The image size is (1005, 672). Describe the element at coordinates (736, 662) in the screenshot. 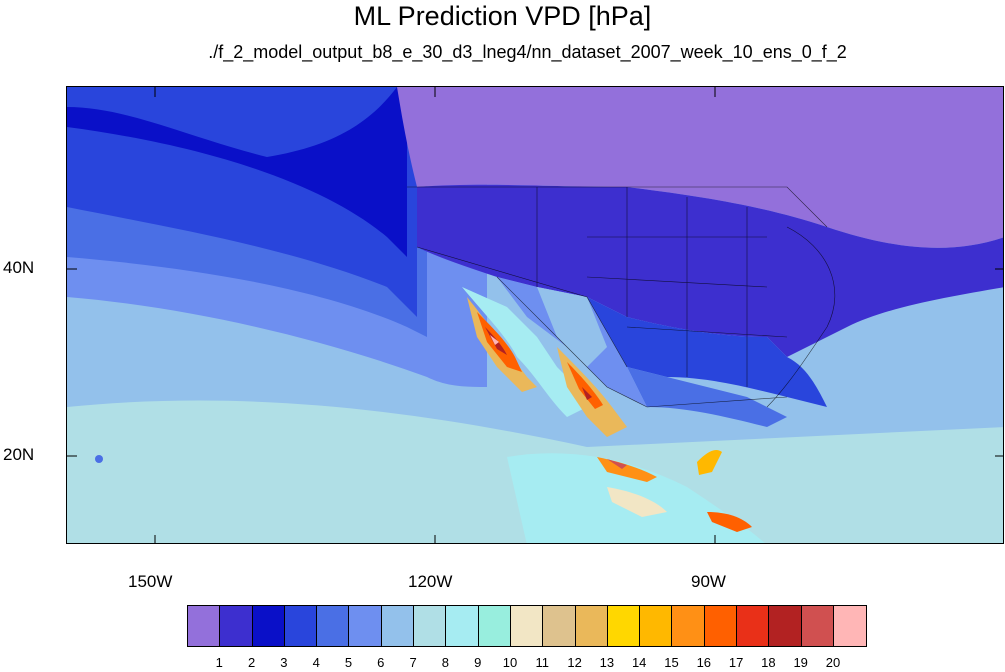

I see `colorbar-label: 17` at that location.